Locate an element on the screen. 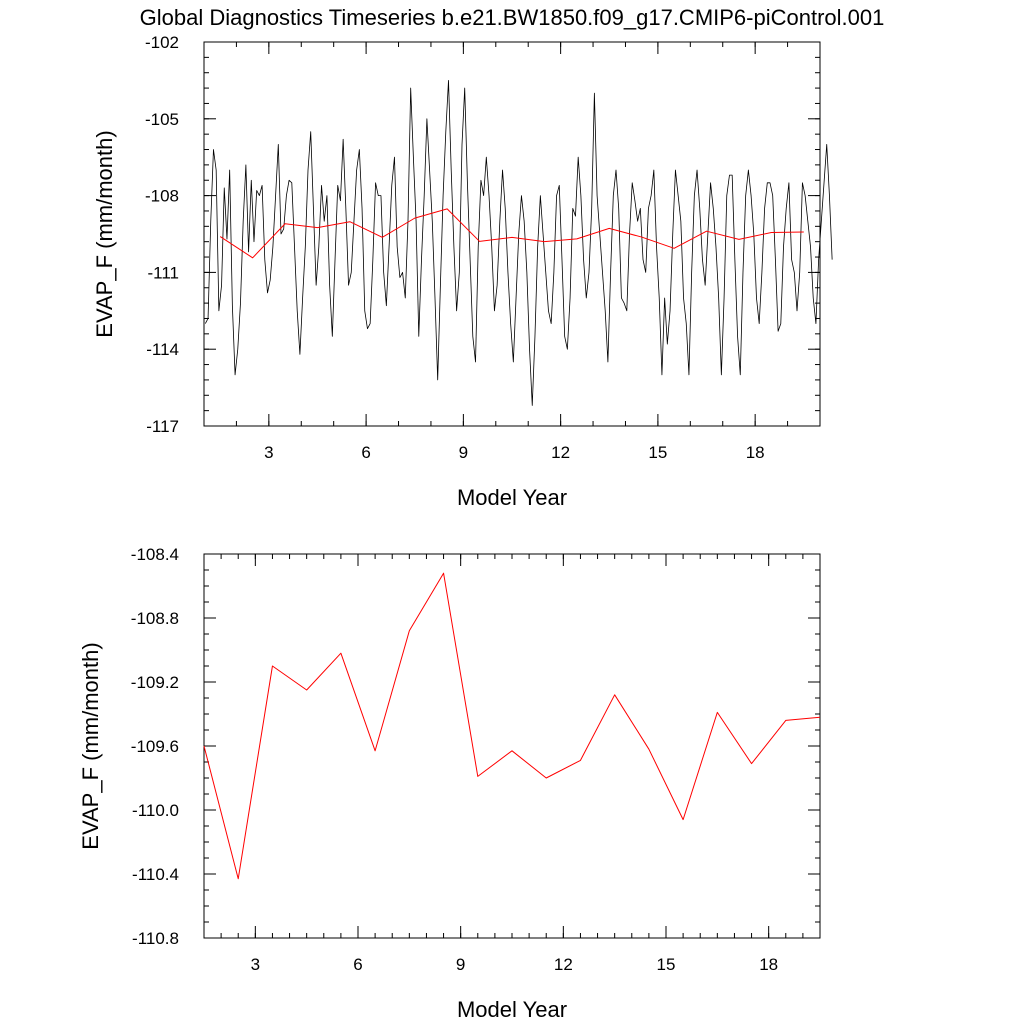 The width and height of the screenshot is (1024, 1024). y-tick-label: -109.6 is located at coordinates (155, 746).